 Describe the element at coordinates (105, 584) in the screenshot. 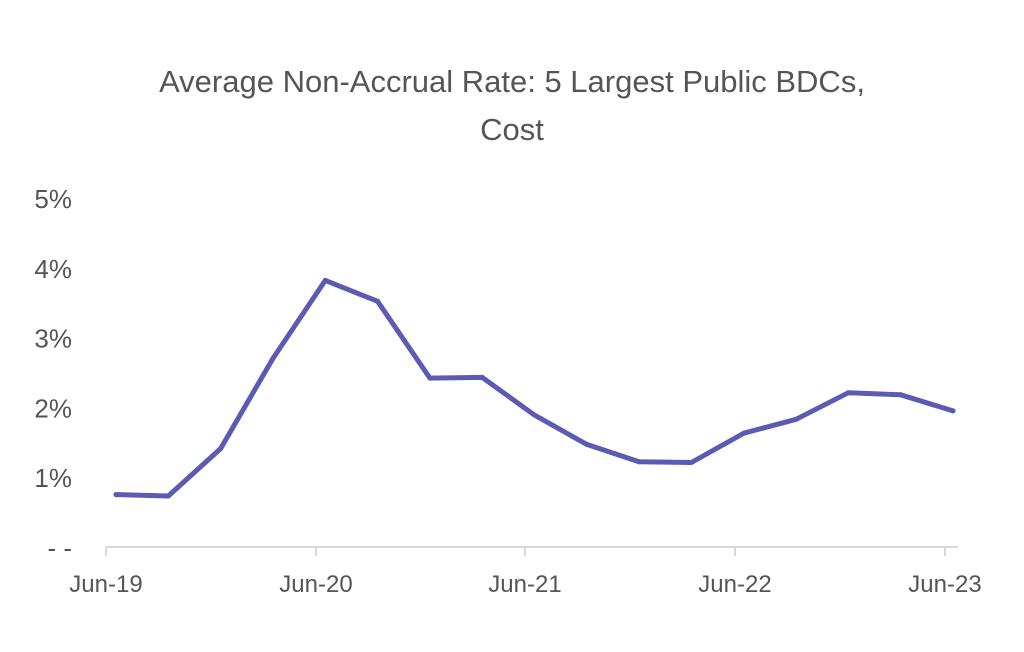

I see `x-tick-label: Jun-19` at that location.